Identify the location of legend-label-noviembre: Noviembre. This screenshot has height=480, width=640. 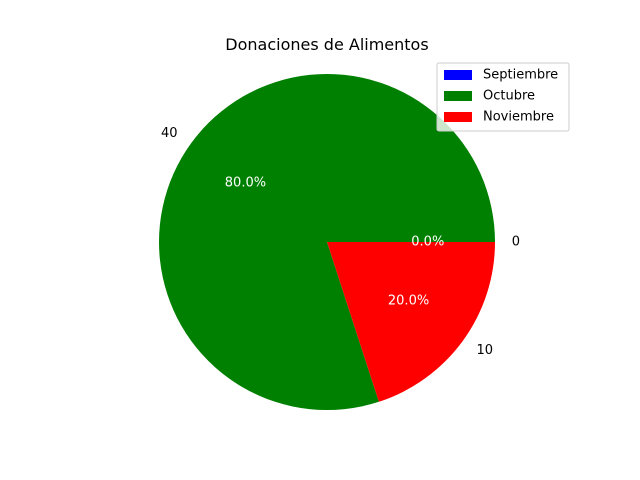
(518, 117).